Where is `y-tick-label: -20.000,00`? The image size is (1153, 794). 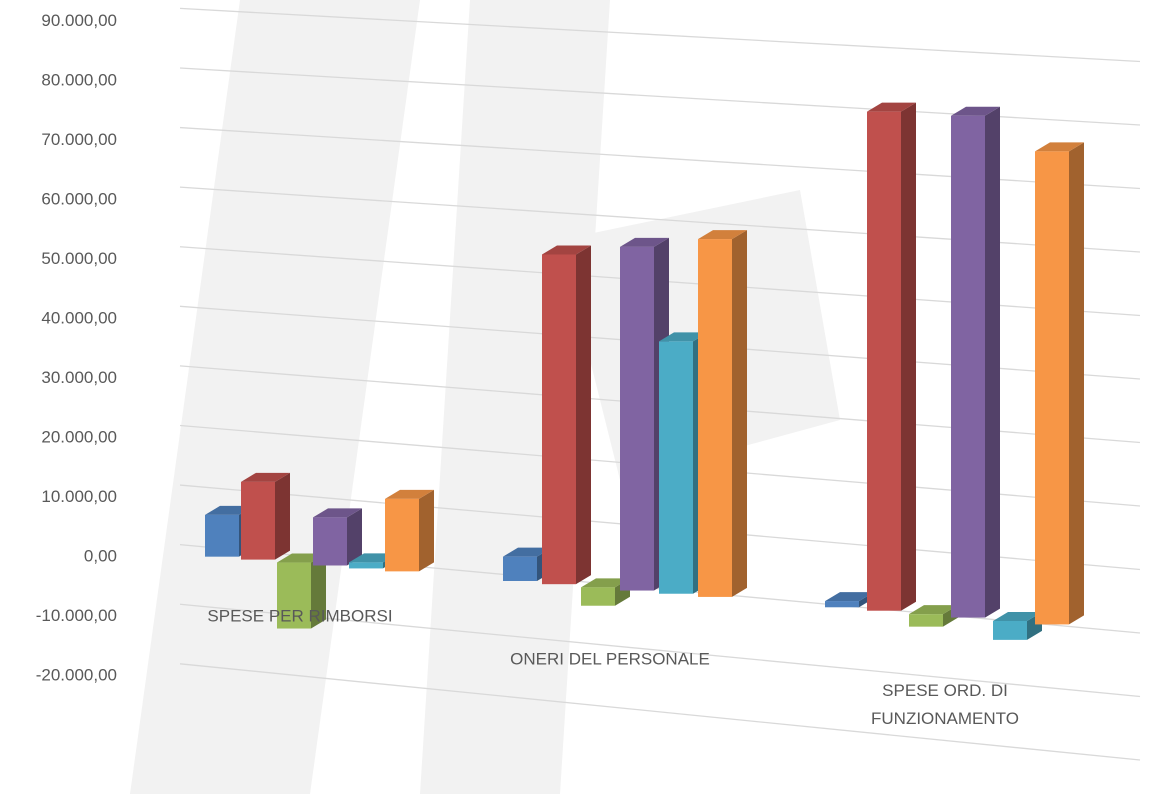
y-tick-label: -20.000,00 is located at coordinates (76, 674).